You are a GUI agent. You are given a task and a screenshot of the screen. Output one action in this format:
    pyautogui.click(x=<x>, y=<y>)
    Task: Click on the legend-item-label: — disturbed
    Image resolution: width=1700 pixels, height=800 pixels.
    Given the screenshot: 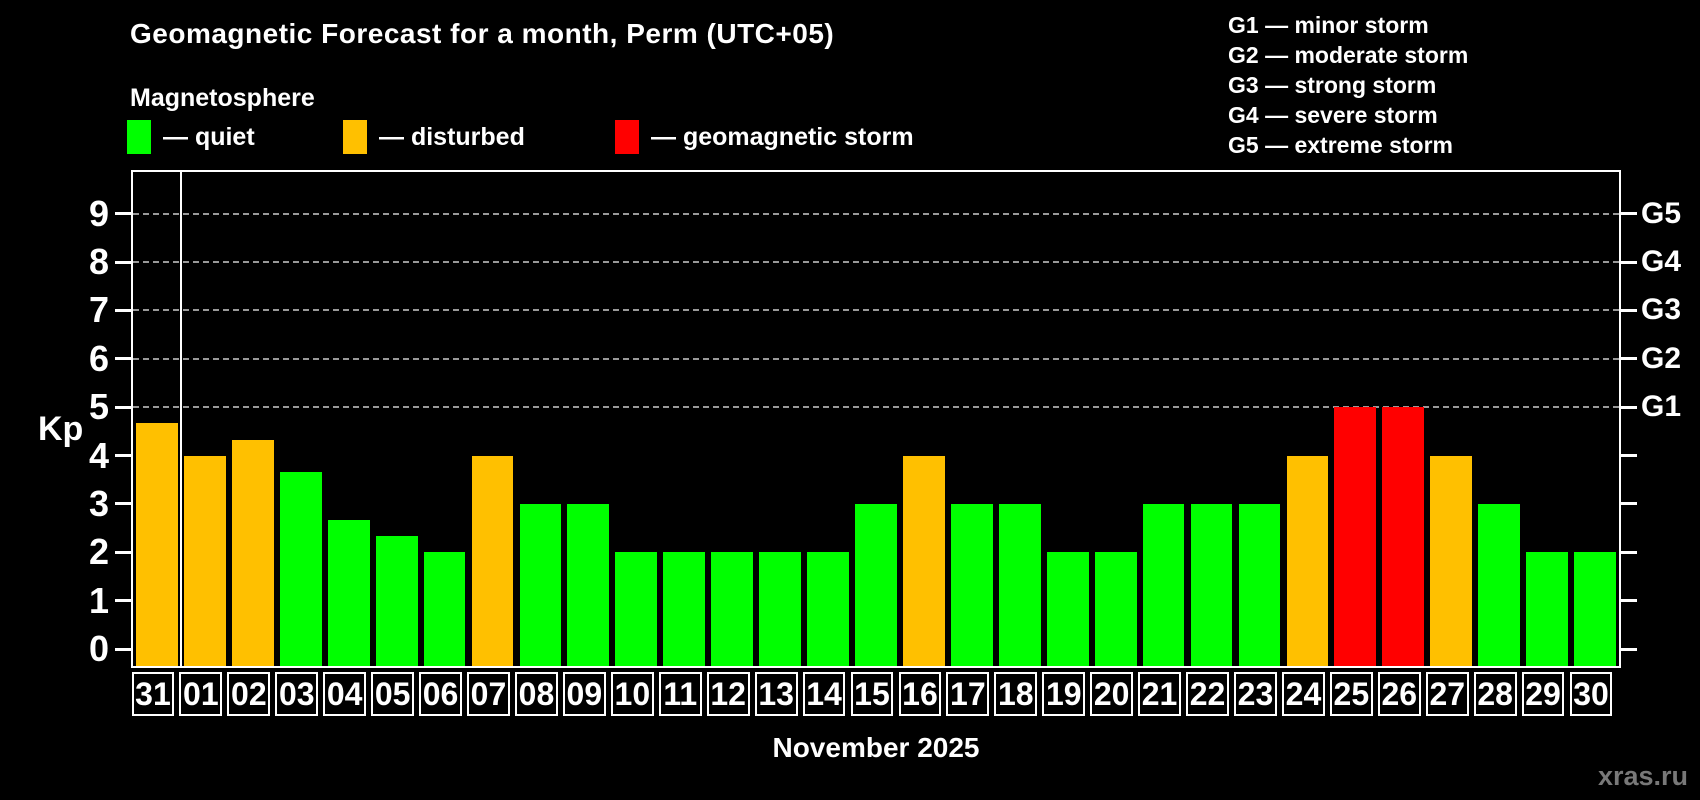 What is the action you would take?
    pyautogui.click(x=452, y=136)
    